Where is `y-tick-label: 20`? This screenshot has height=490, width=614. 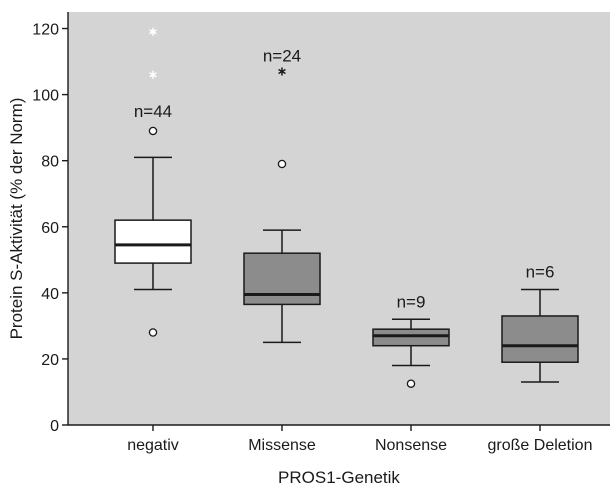 y-tick-label: 20 is located at coordinates (50, 360).